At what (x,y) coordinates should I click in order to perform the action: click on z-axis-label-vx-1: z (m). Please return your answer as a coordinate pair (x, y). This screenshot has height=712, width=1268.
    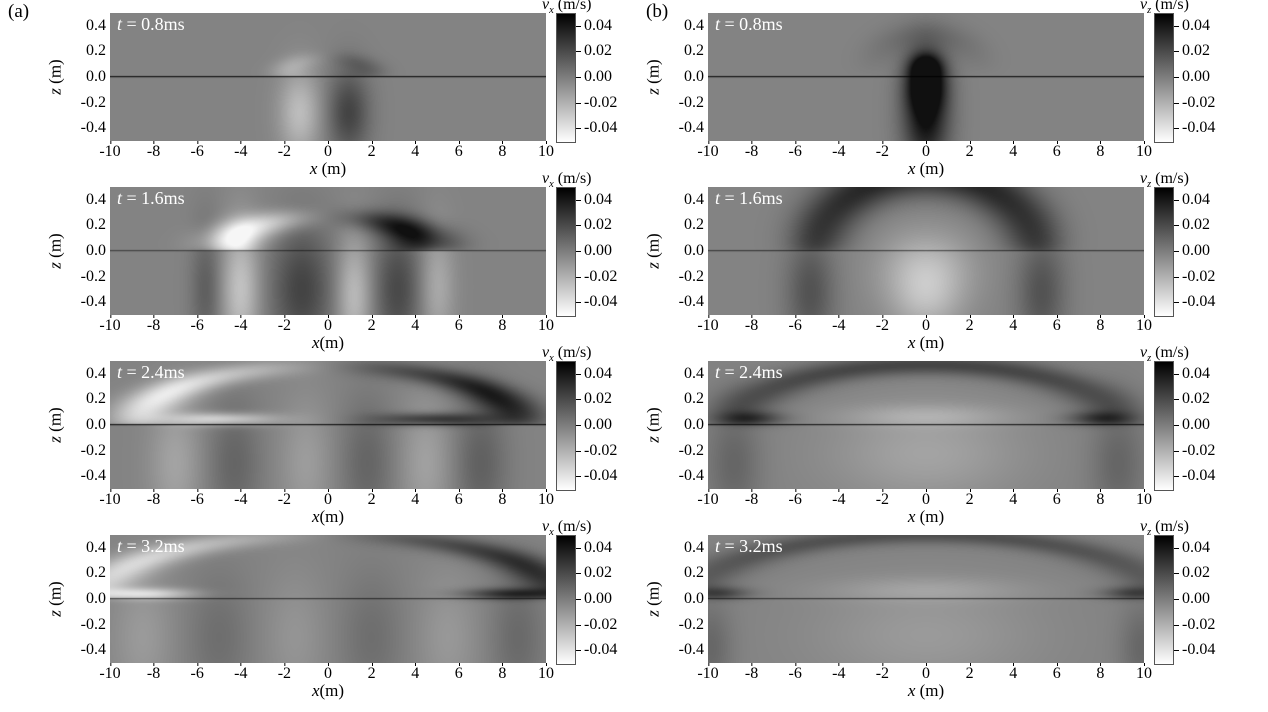
    Looking at the image, I should click on (56, 251).